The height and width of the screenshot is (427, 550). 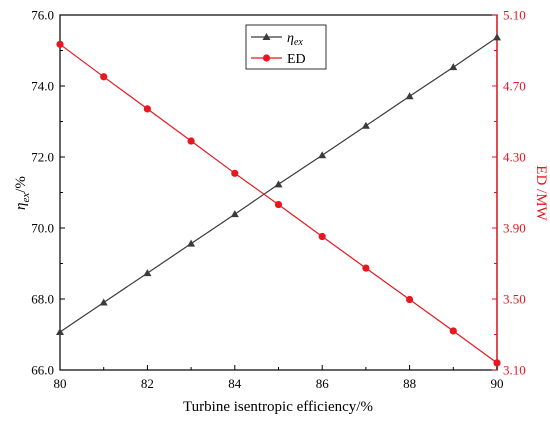 What do you see at coordinates (266, 36) in the screenshot?
I see `legend-marker-triangle` at bounding box center [266, 36].